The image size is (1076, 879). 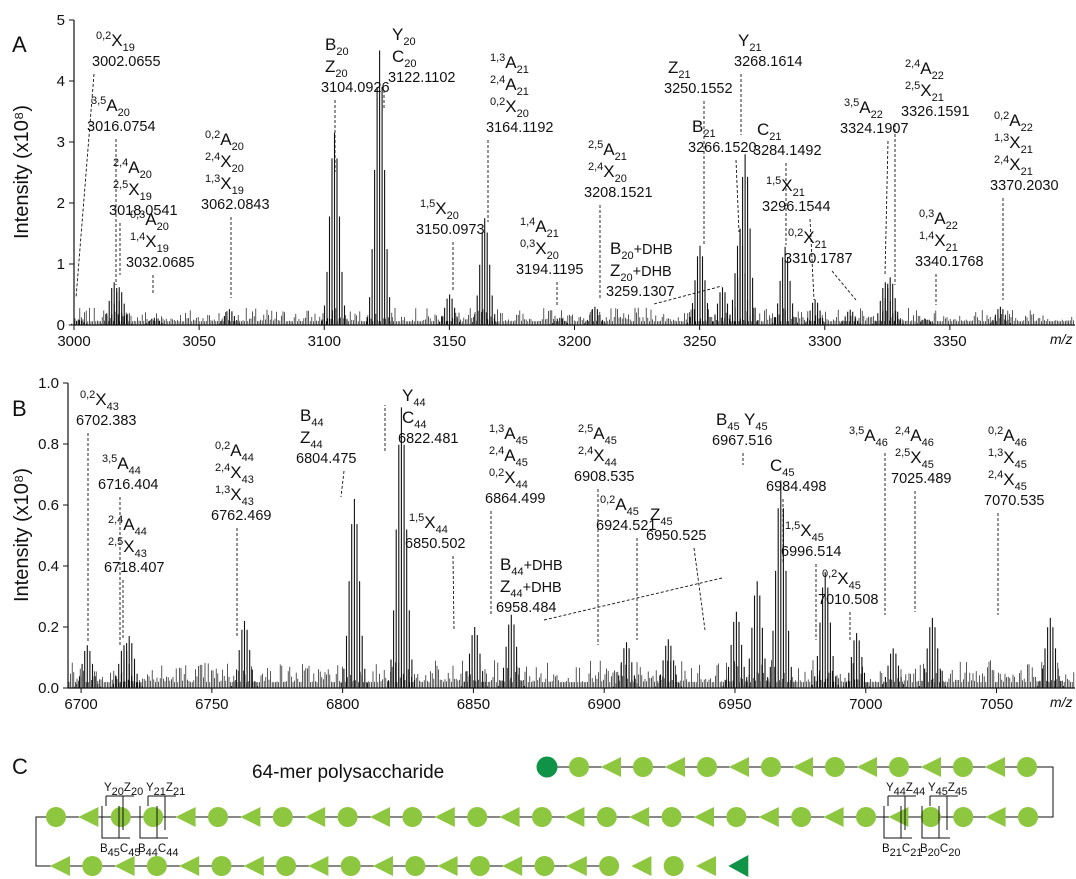 What do you see at coordinates (1013, 144) in the screenshot?
I see `fragment-label: 1,3X21` at bounding box center [1013, 144].